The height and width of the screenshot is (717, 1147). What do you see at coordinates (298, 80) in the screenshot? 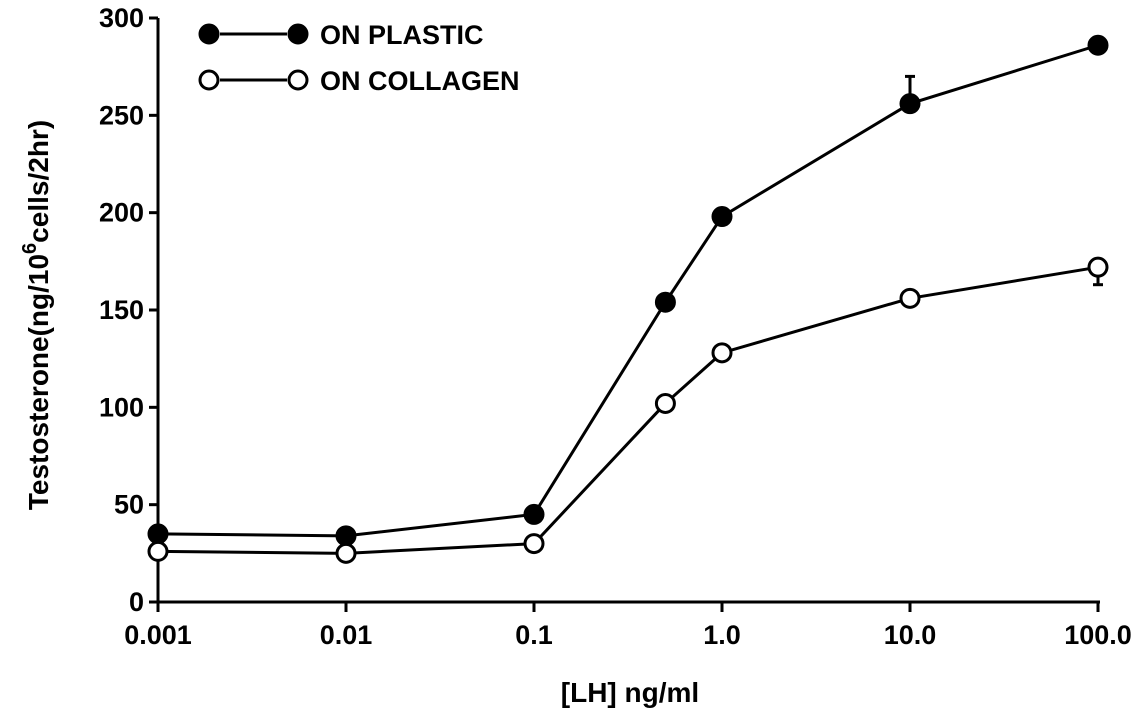
I see `legend-collagen-marker-right` at bounding box center [298, 80].